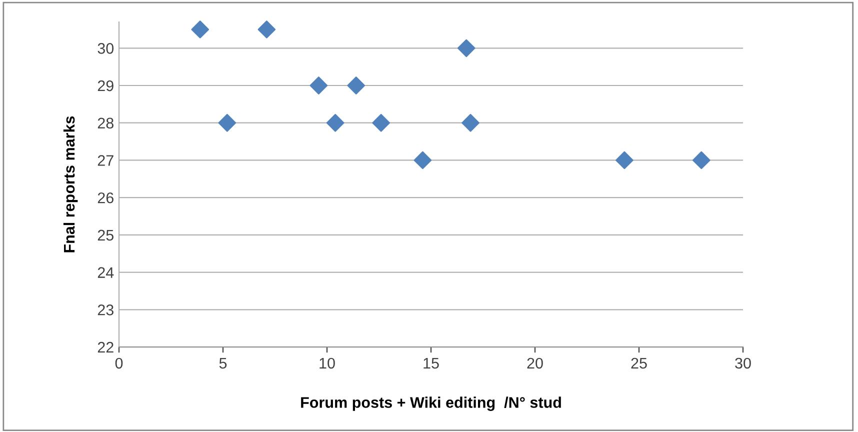 The width and height of the screenshot is (858, 432). I want to click on x-tick-label: 25, so click(639, 363).